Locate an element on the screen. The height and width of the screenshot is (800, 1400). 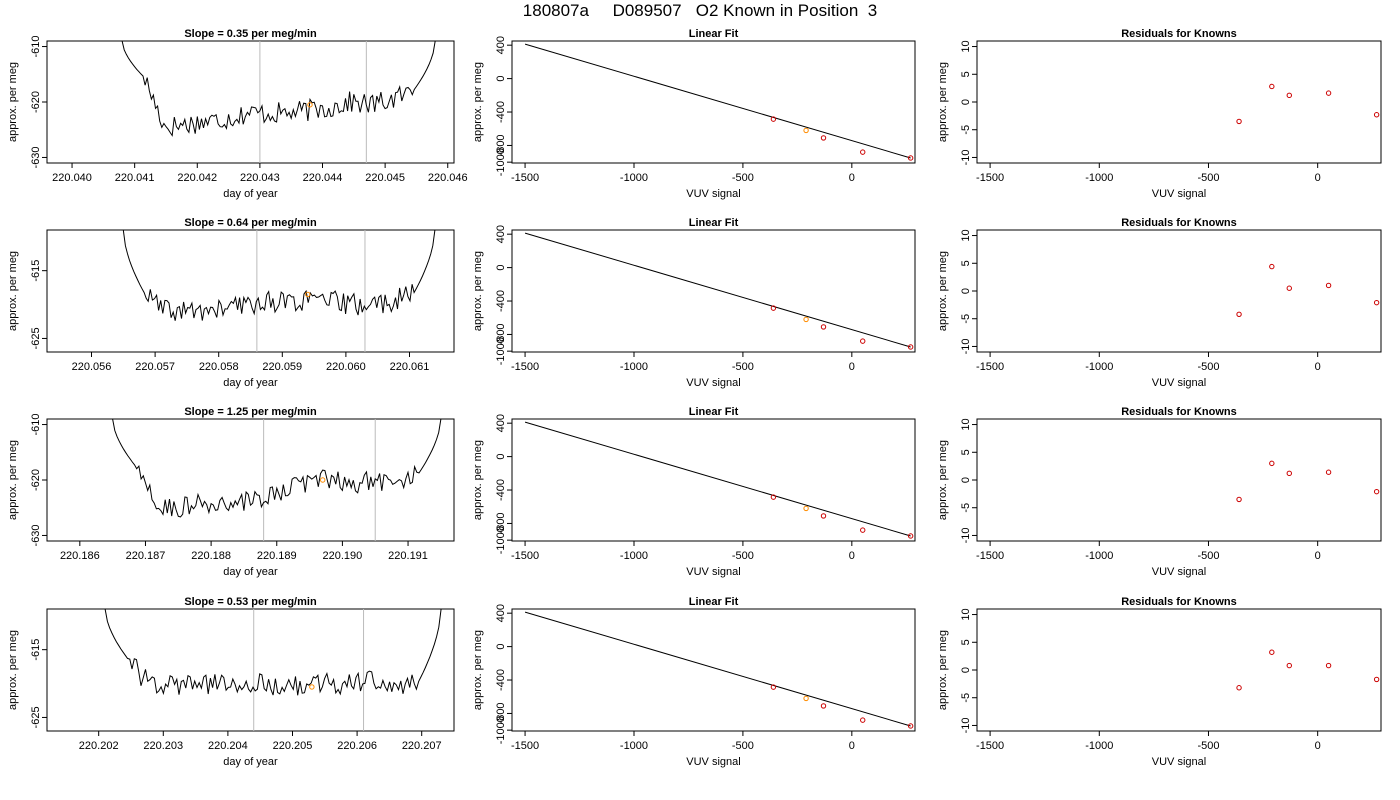
x-tick-label: 220.189 is located at coordinates (277, 556).